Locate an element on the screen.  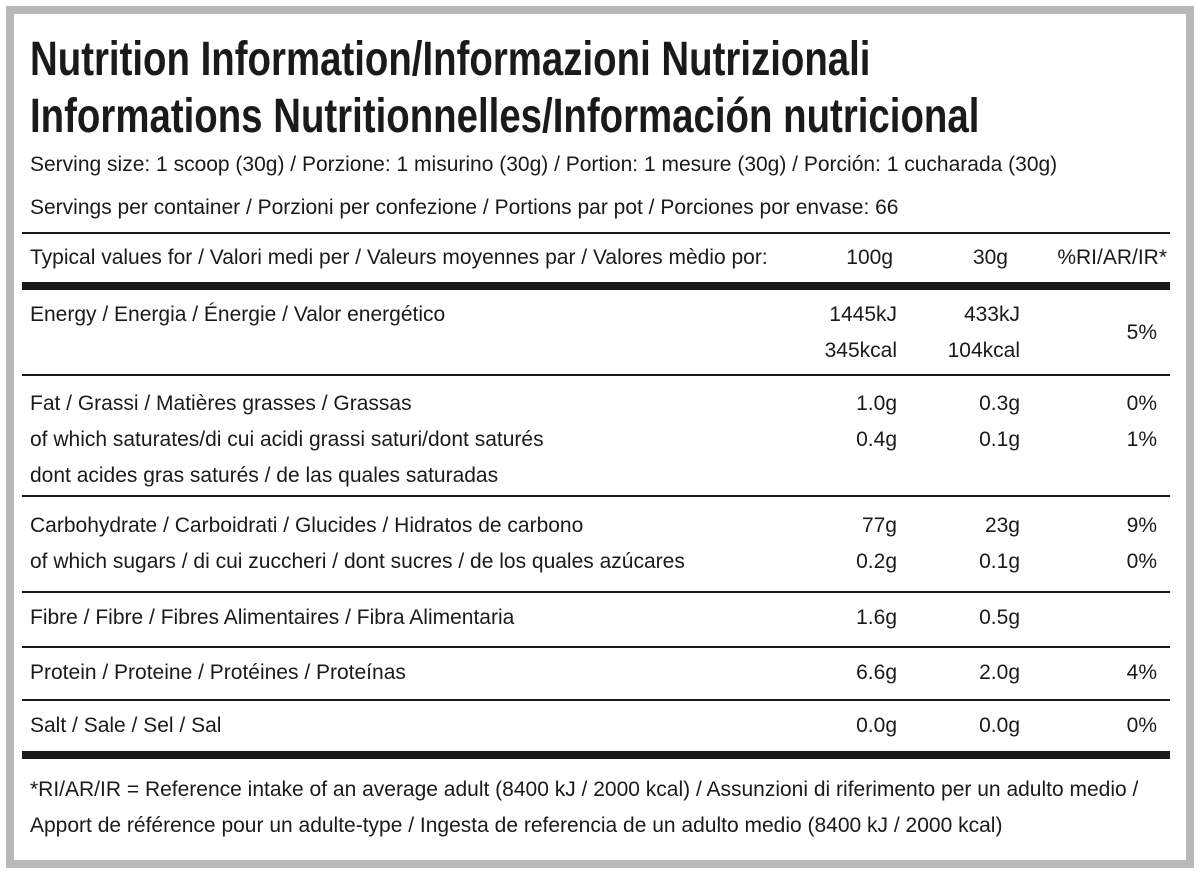
per-100g: 0.4g is located at coordinates (876, 439).